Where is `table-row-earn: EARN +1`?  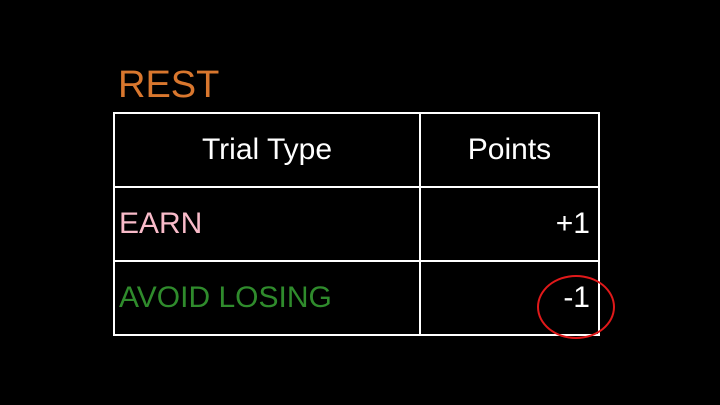
table-row-earn: EARN +1 is located at coordinates (356, 224).